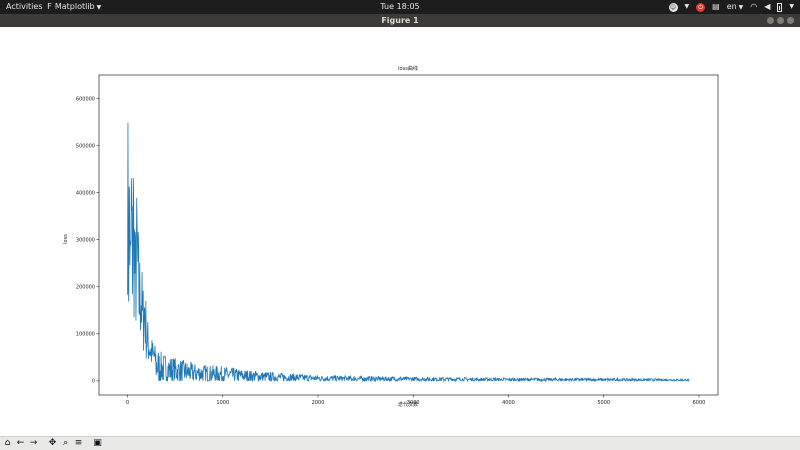  Describe the element at coordinates (780, 7) in the screenshot. I see `battery-icon` at that location.